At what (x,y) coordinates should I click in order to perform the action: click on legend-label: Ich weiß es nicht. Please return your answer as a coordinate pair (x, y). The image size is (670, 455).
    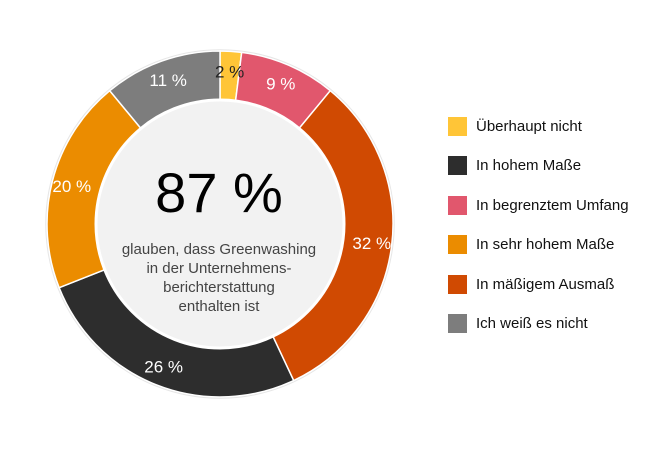
    Looking at the image, I should click on (532, 323).